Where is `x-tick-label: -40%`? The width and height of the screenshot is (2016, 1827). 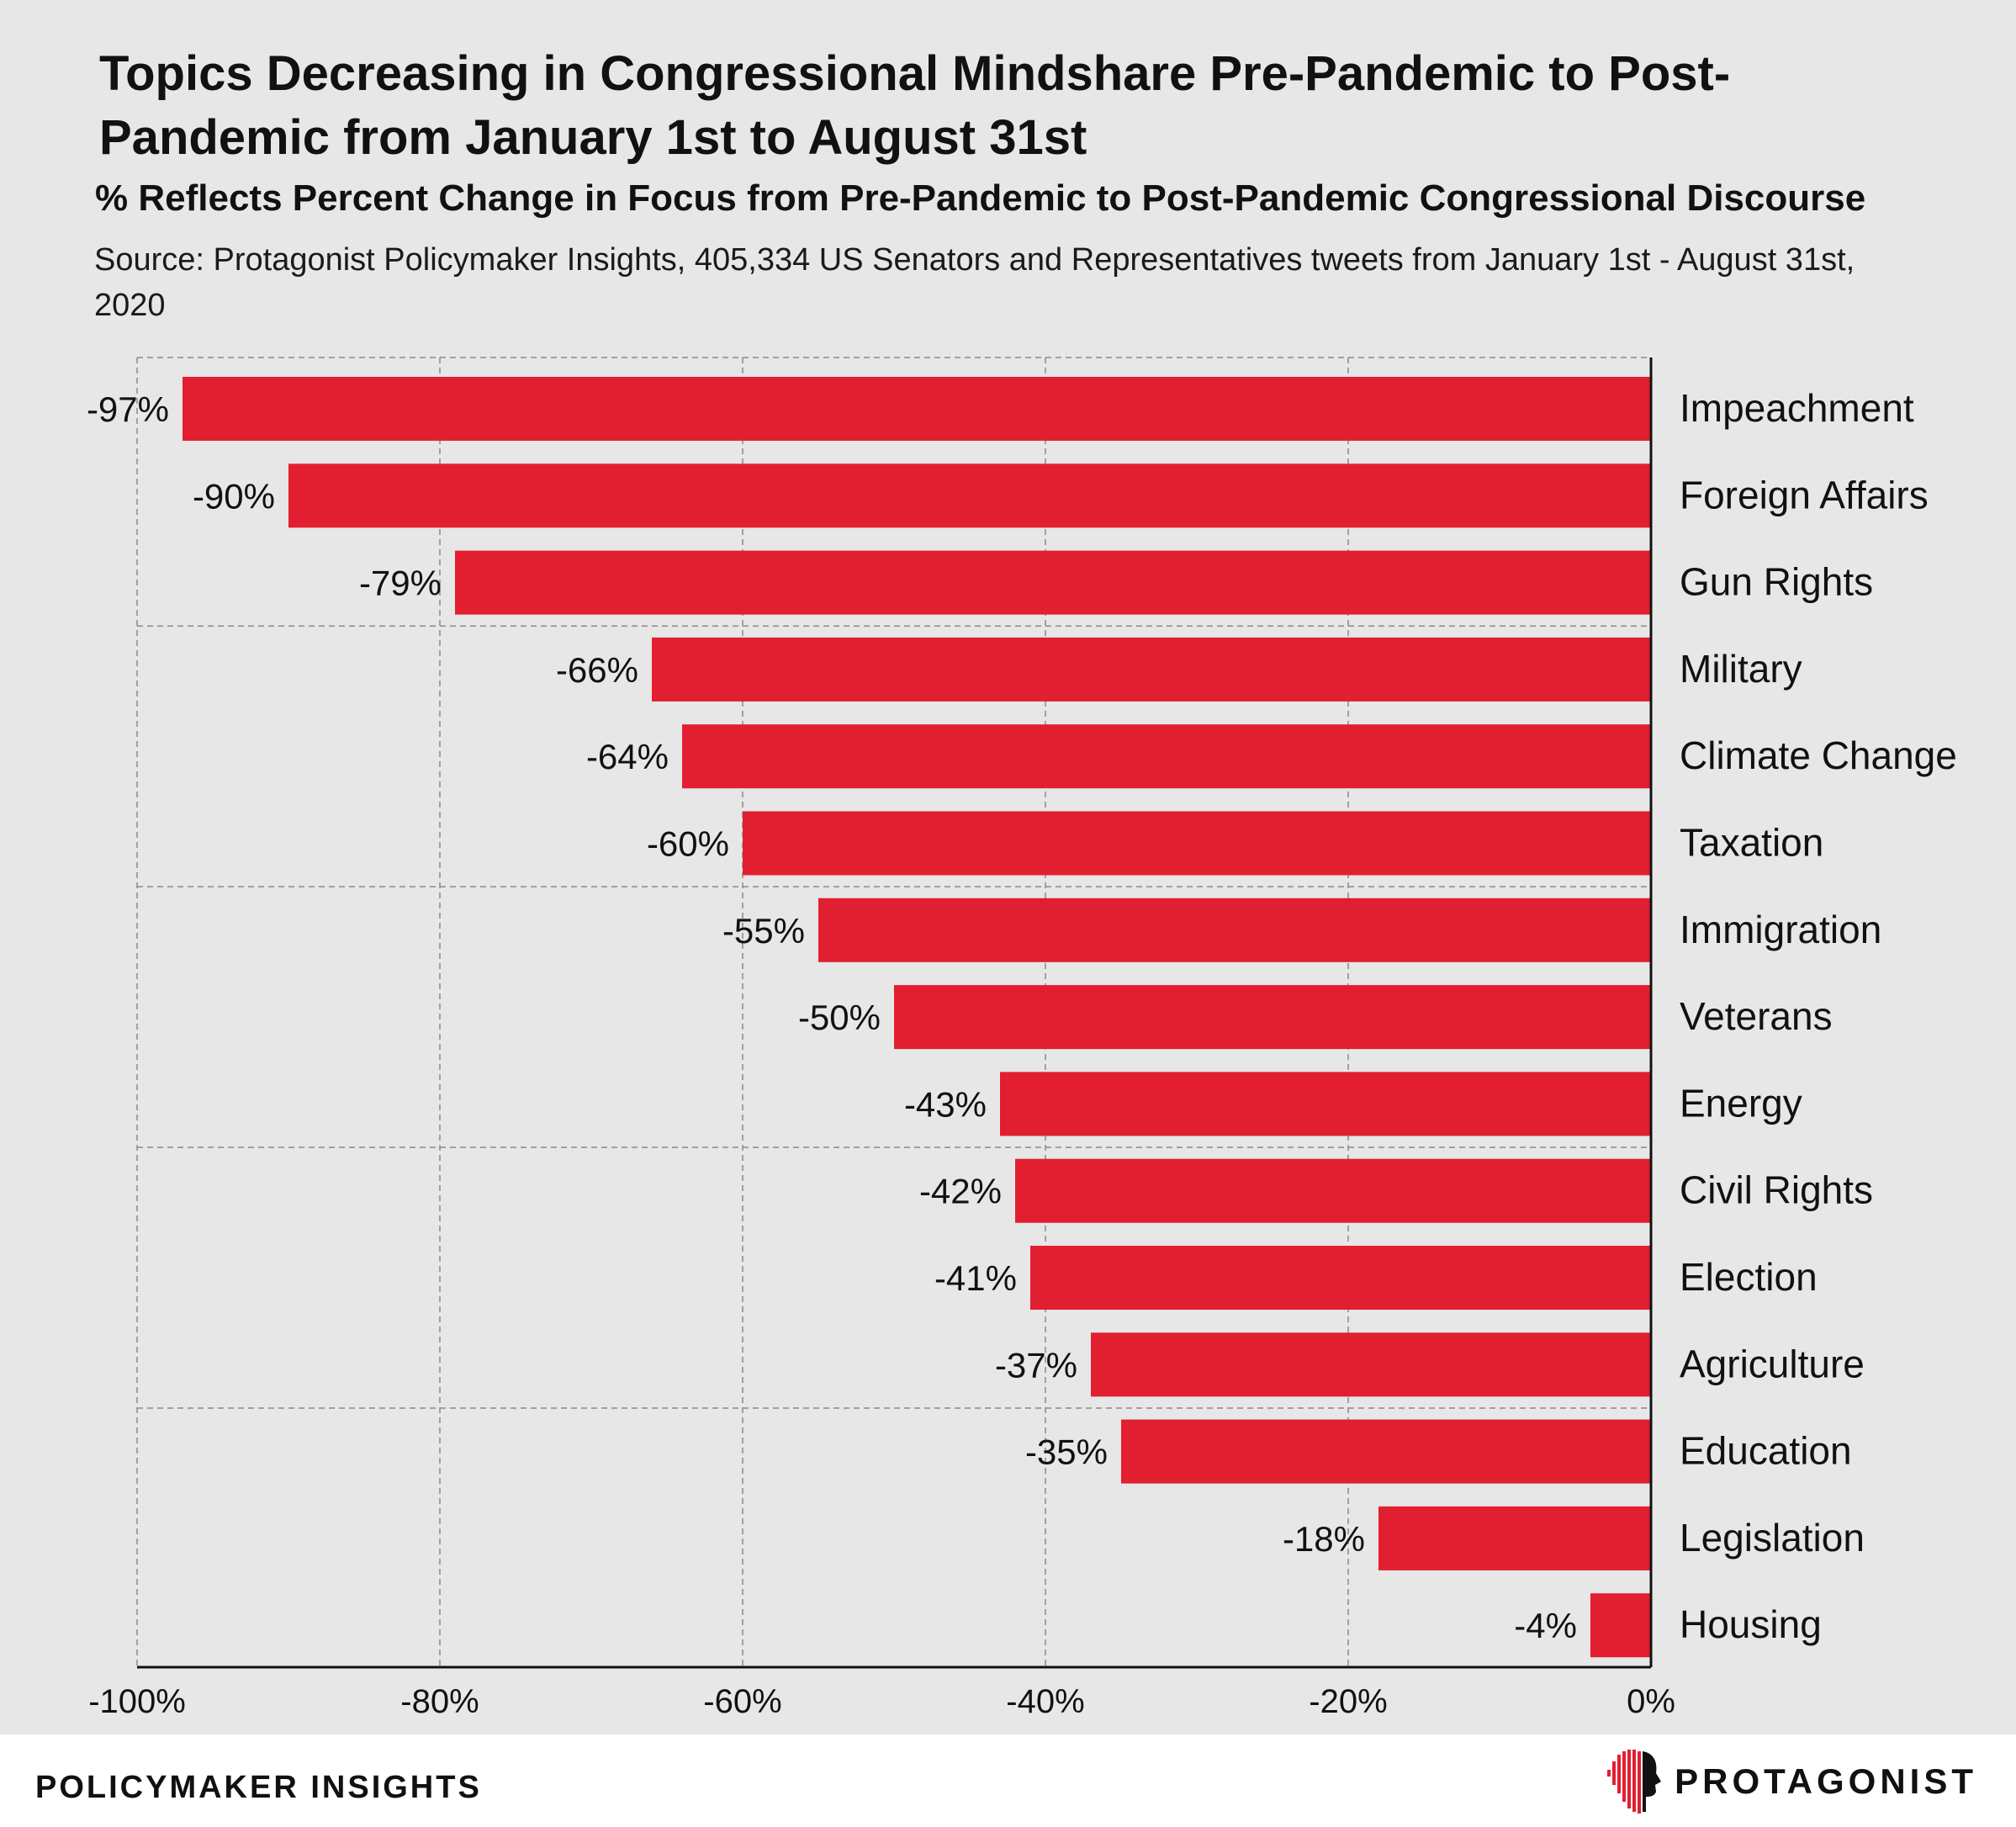
x-tick-label: -40% is located at coordinates (1045, 1702).